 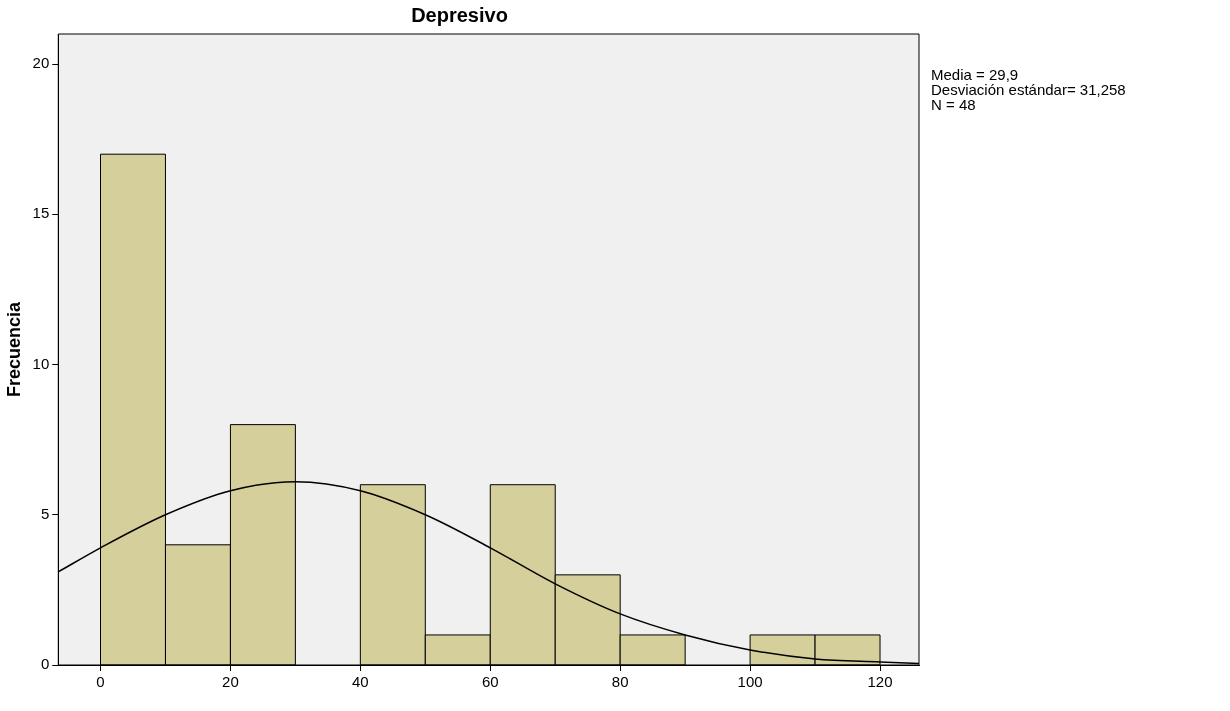 What do you see at coordinates (620, 682) in the screenshot?
I see `x-tick-label: 80` at bounding box center [620, 682].